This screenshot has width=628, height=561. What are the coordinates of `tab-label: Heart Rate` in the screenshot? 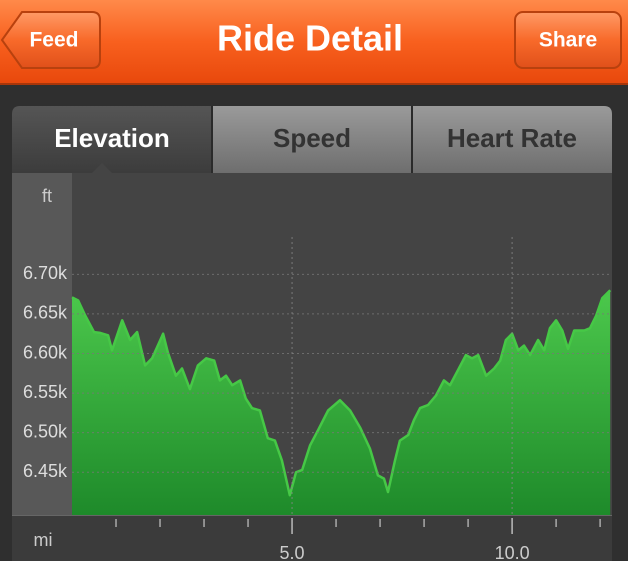 It's located at (512, 138).